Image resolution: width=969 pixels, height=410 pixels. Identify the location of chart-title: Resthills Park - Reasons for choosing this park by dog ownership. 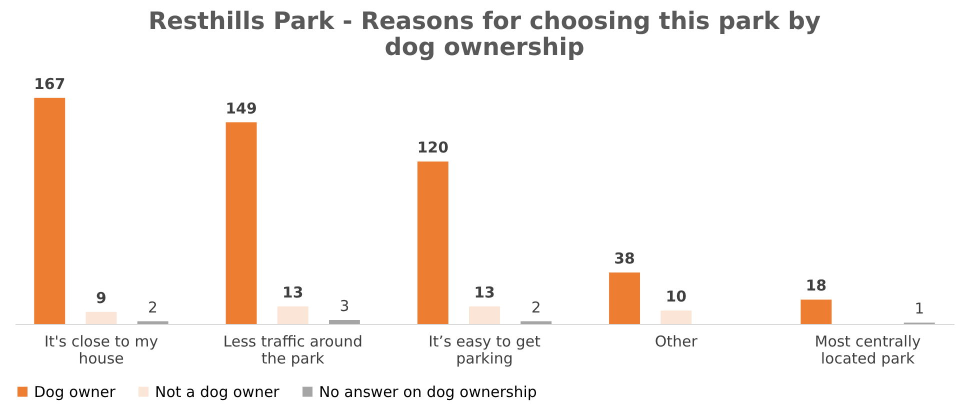
(485, 34).